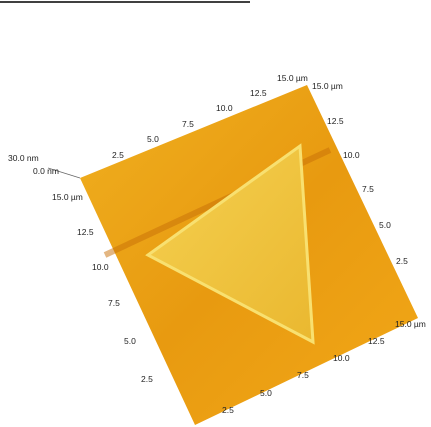 The image size is (431, 427). Describe the element at coordinates (303, 375) in the screenshot. I see `front-axis-label: 7.5` at that location.